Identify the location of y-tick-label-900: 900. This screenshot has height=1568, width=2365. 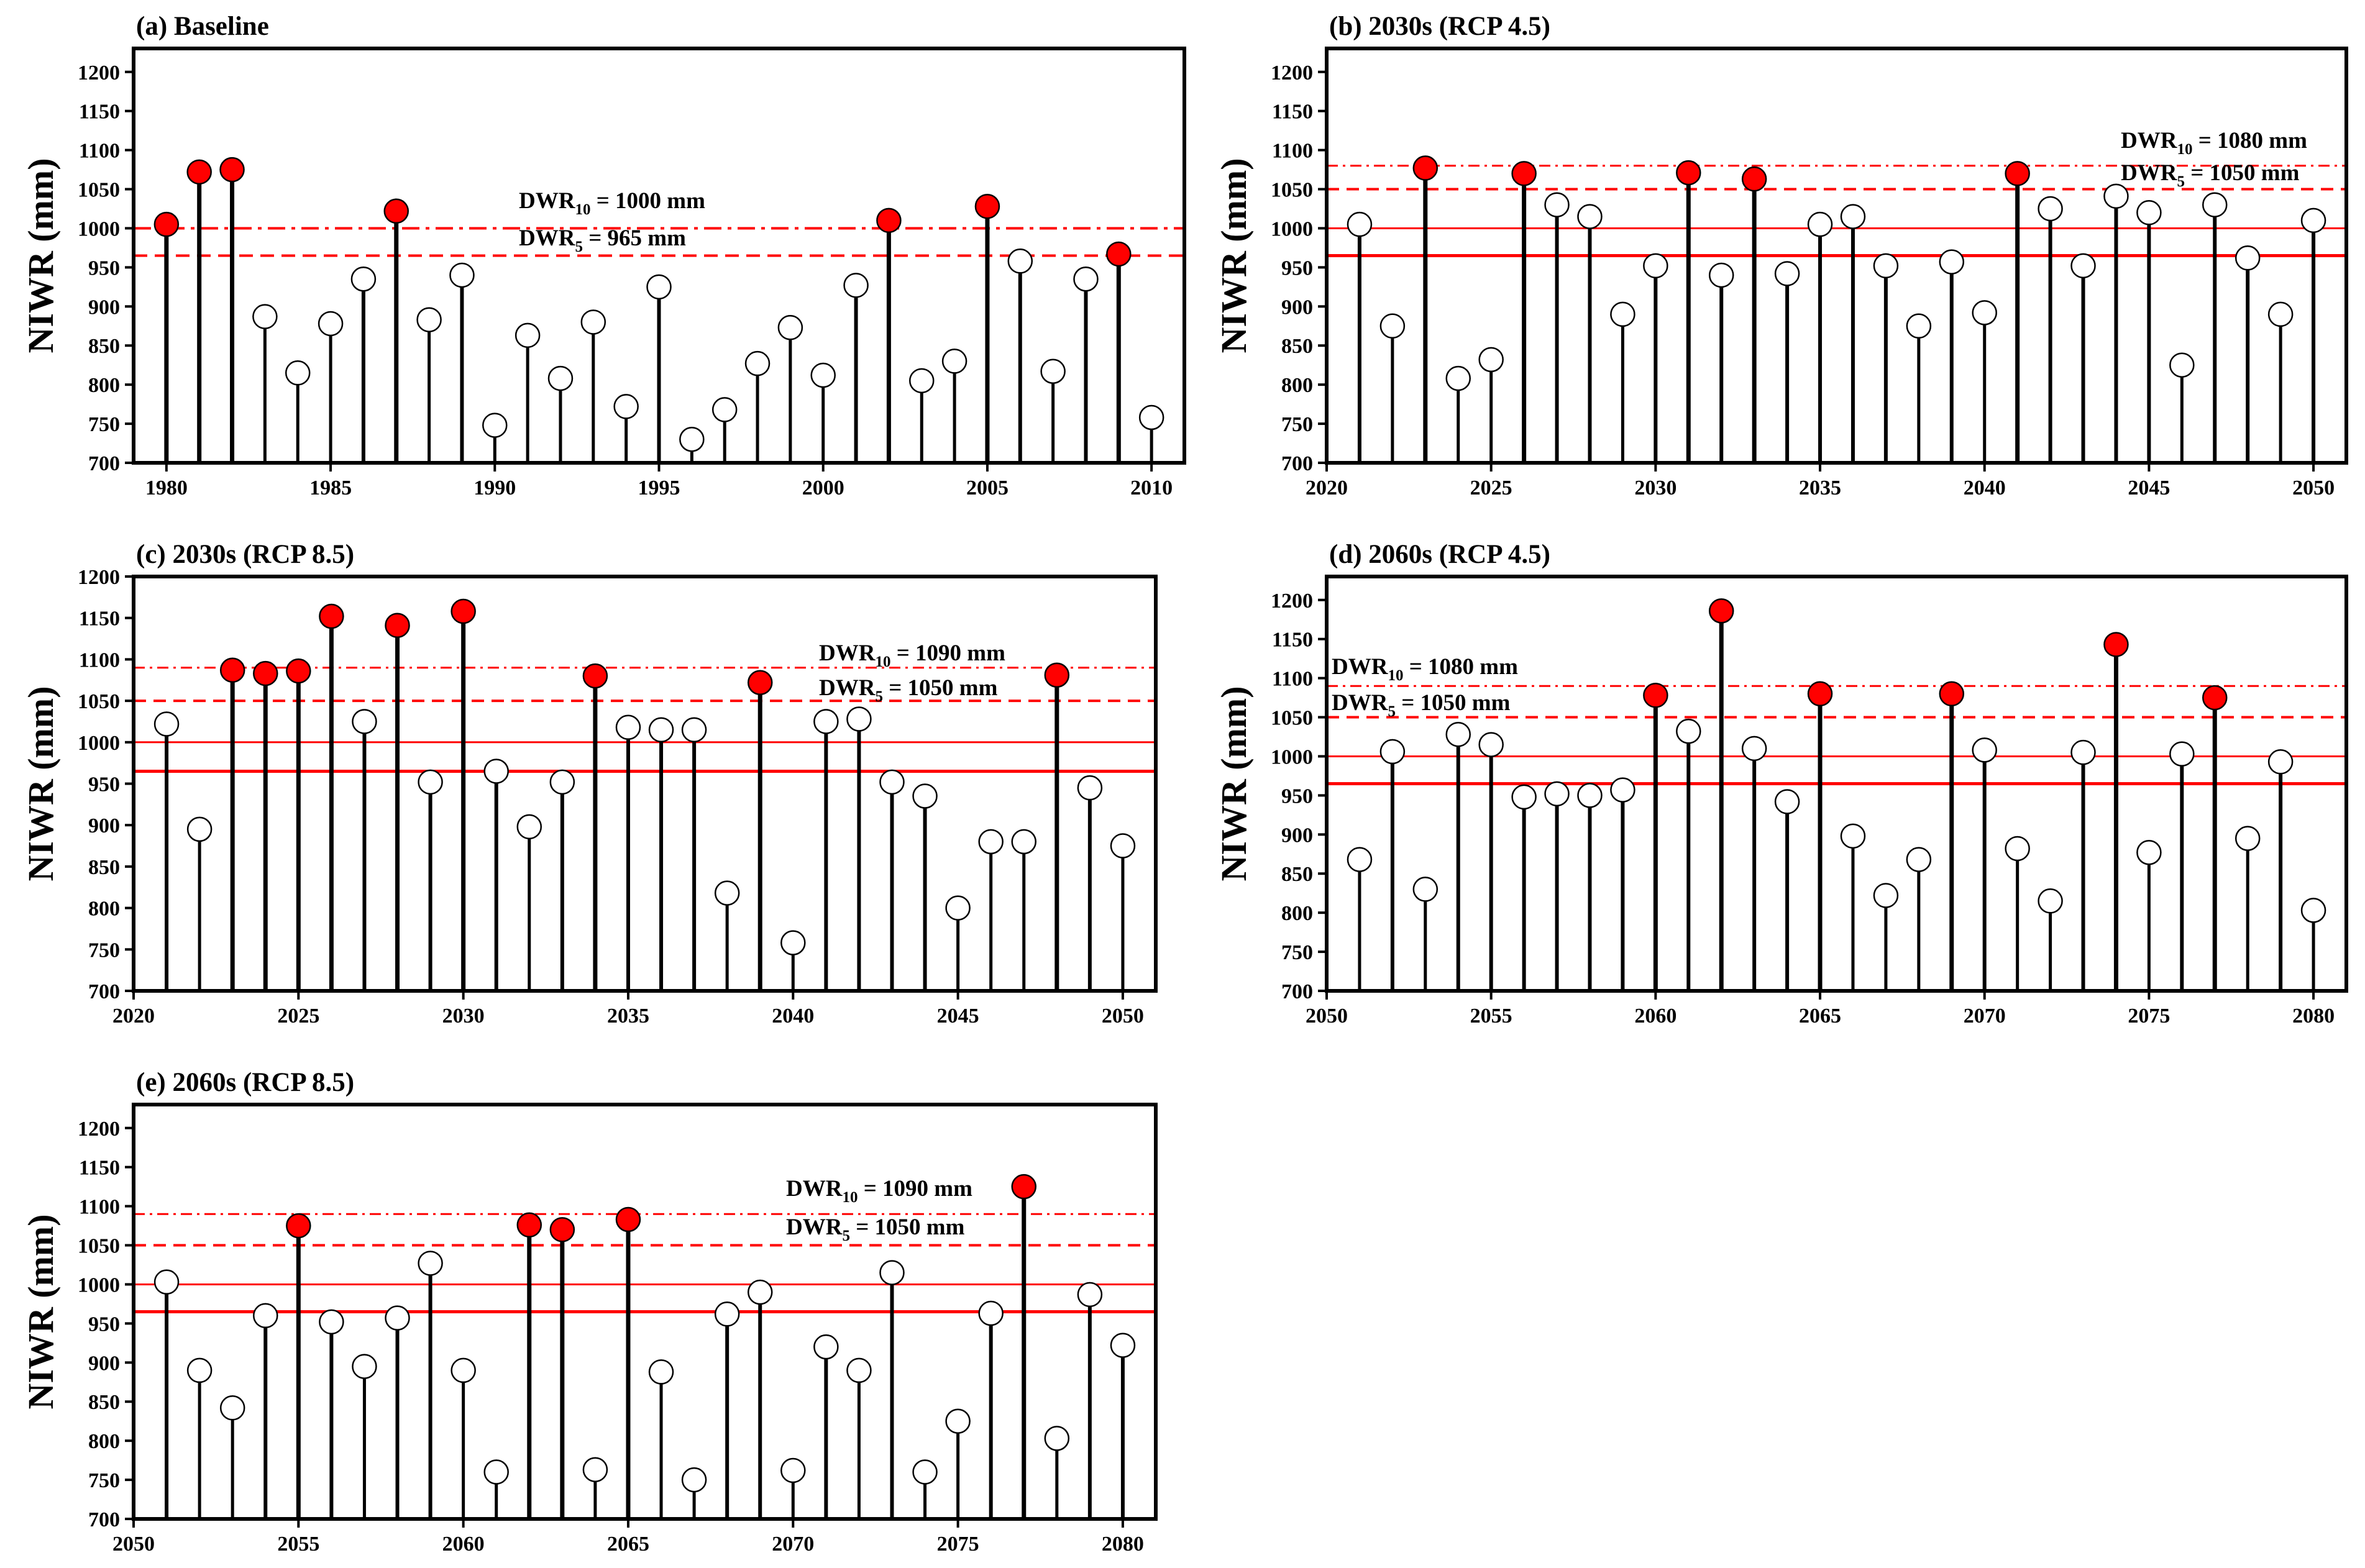
(104, 825).